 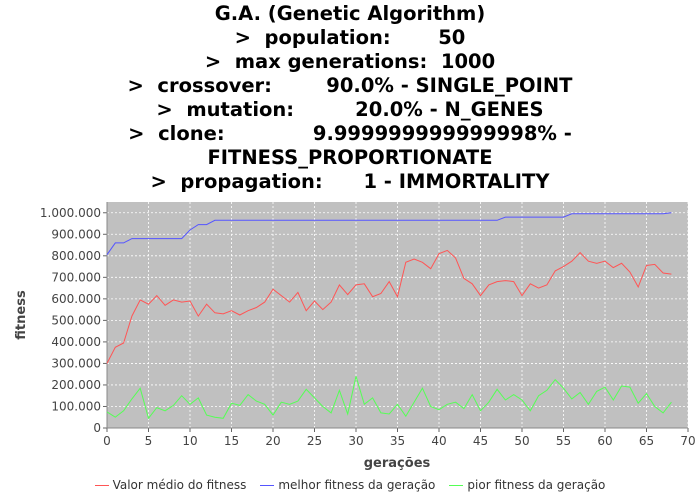 I want to click on legend-item: pior fitness da geração, so click(x=527, y=485).